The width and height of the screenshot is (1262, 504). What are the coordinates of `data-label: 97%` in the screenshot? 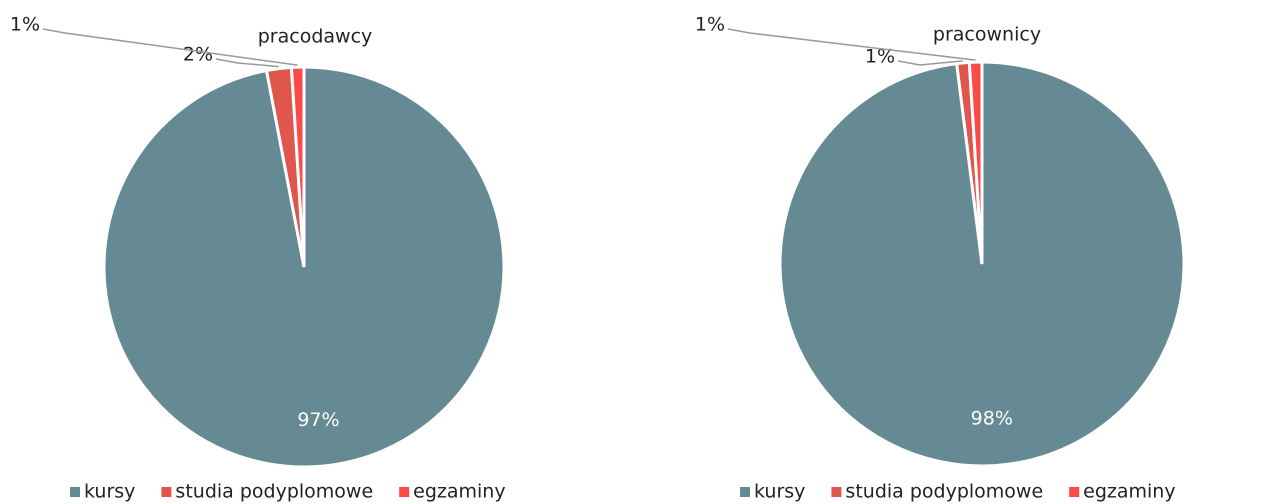 It's located at (318, 420).